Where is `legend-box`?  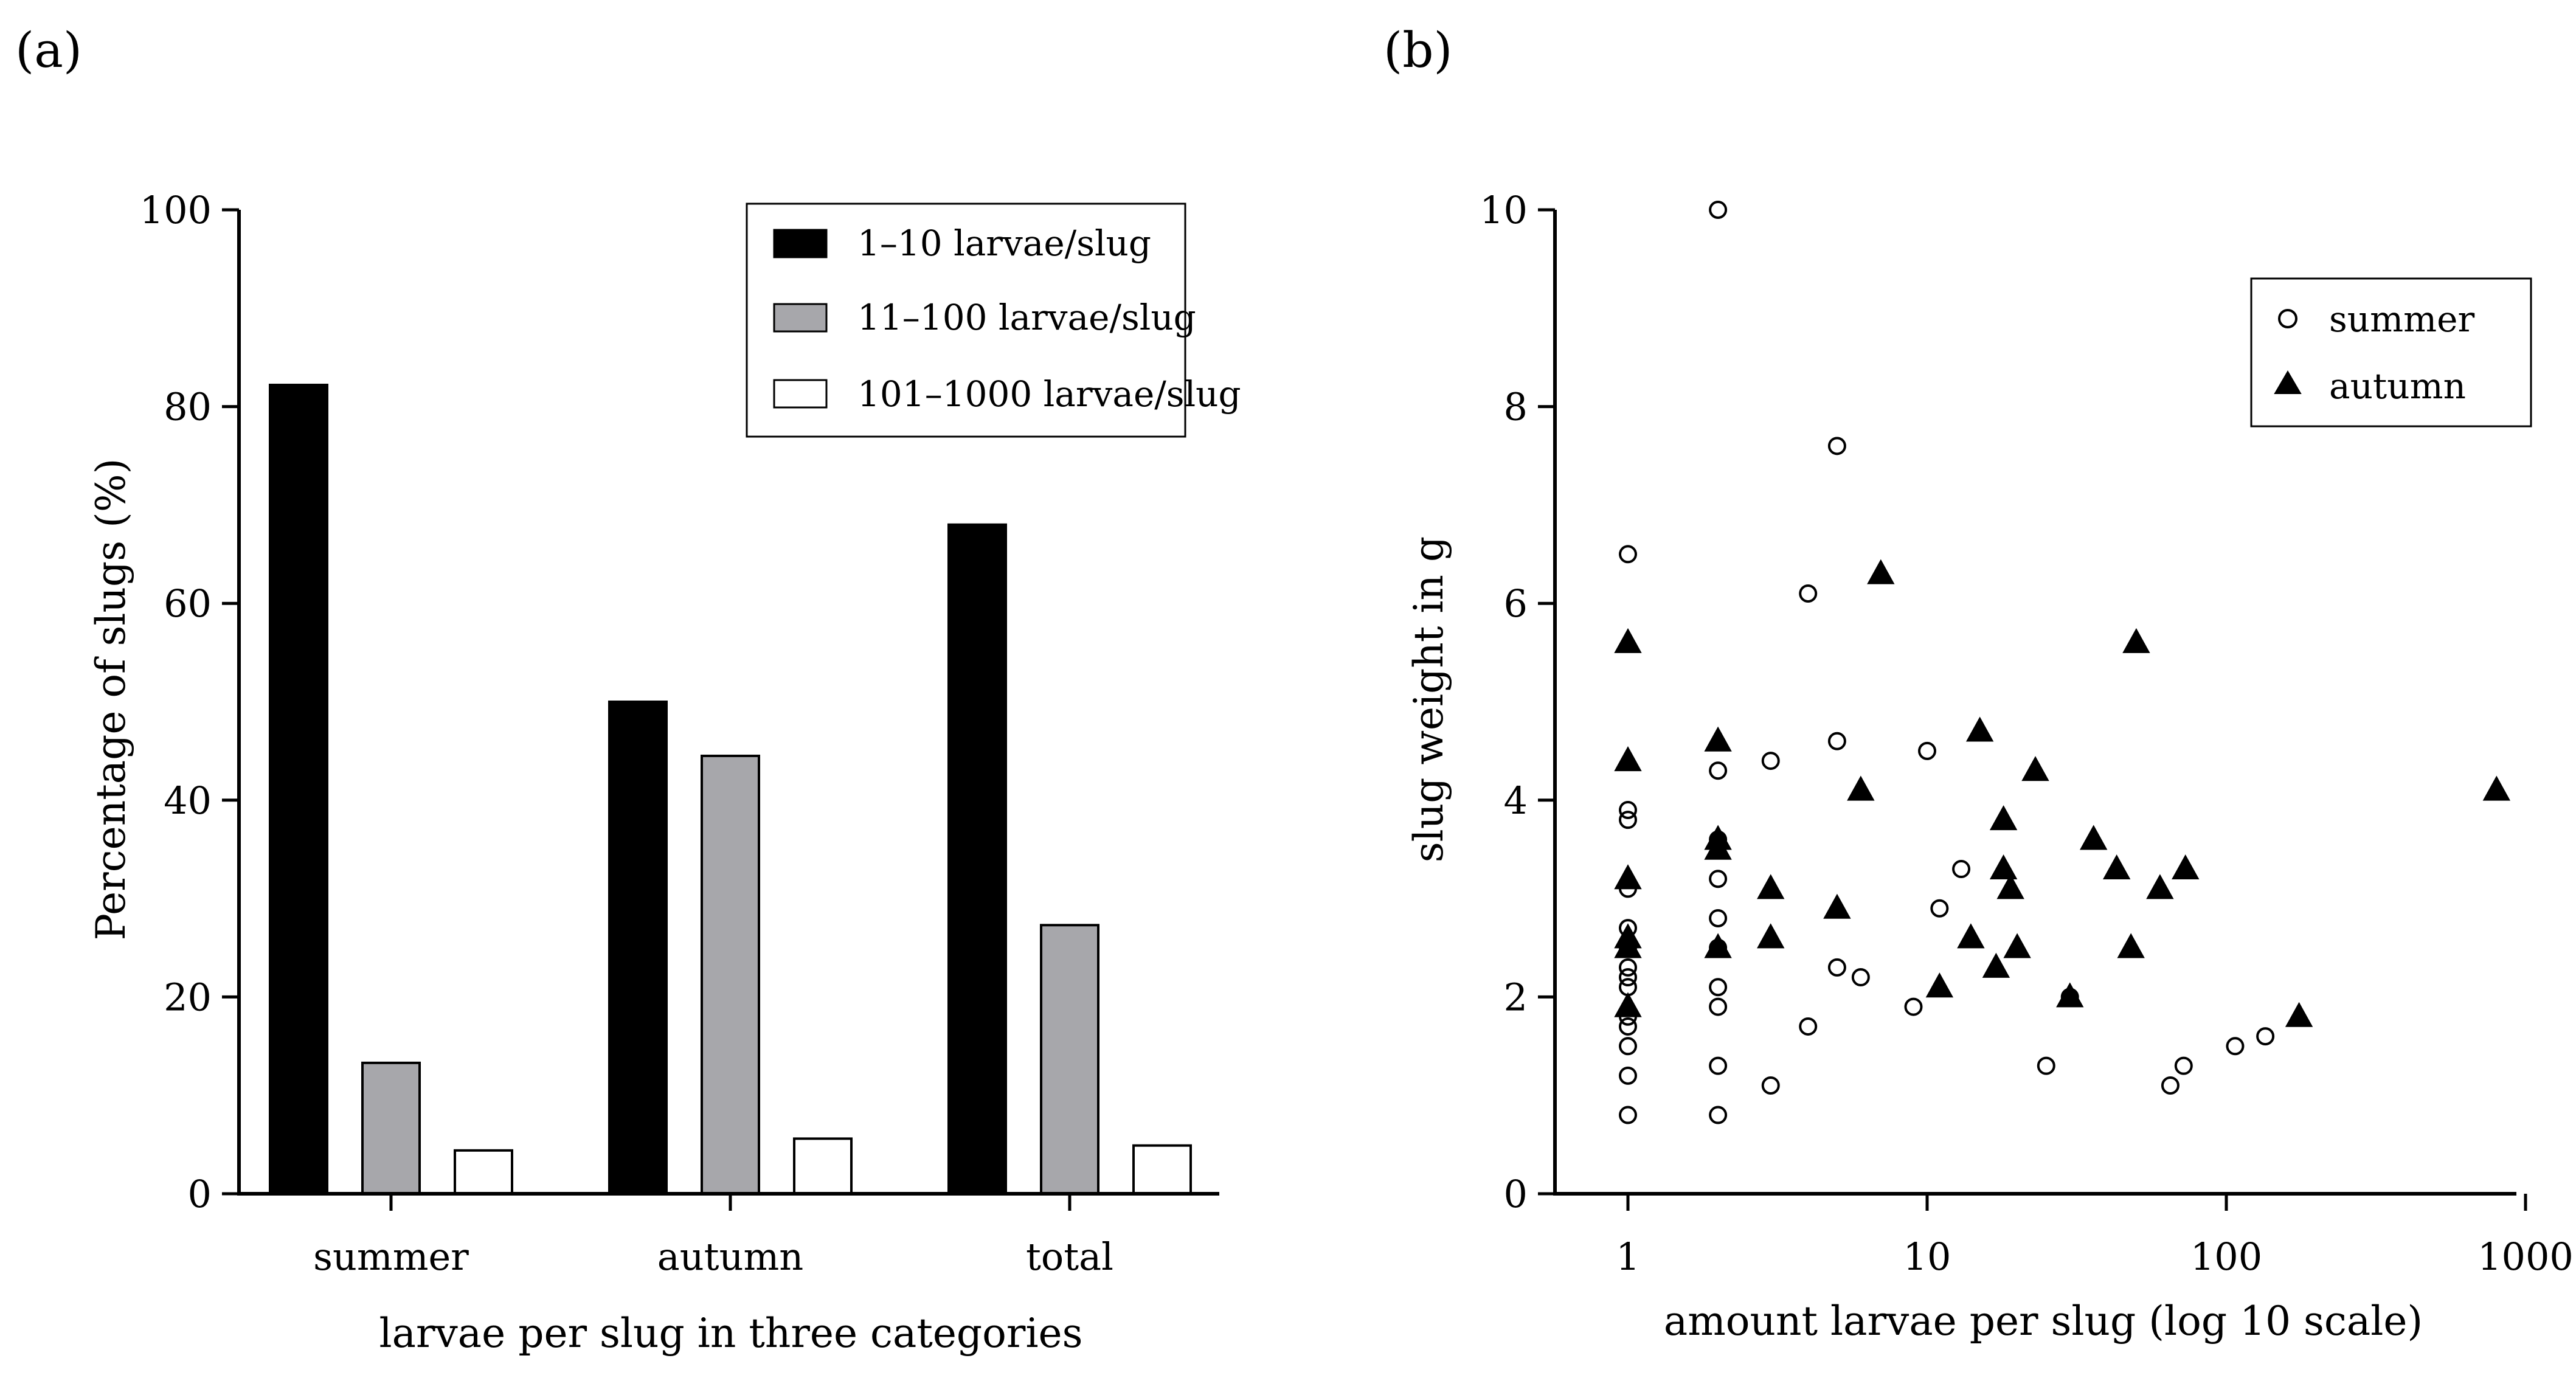 legend-box is located at coordinates (2391, 352).